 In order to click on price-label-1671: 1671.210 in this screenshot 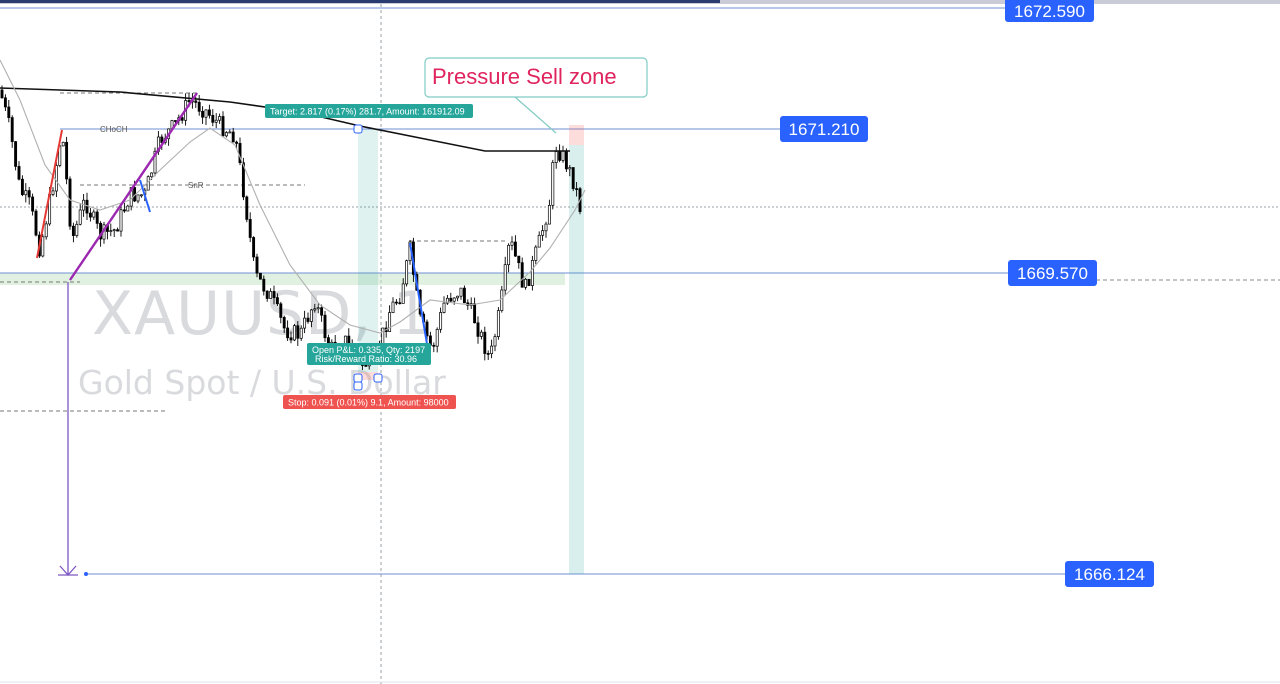, I will do `click(824, 129)`.